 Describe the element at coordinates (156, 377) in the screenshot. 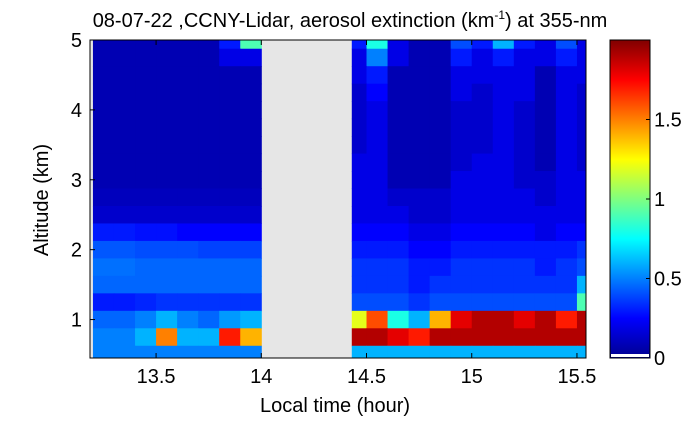

I see `x-tick-label: 13.5` at that location.